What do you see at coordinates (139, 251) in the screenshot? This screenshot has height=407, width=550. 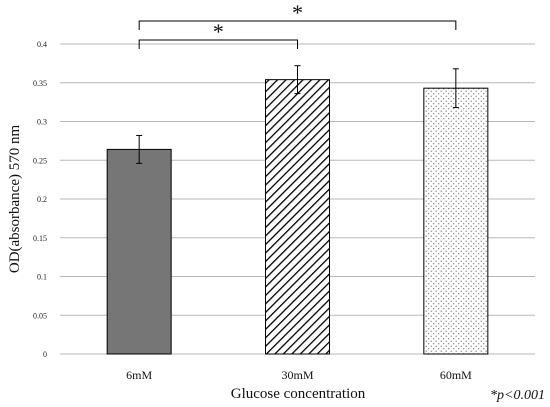 I see `bar-6mM` at bounding box center [139, 251].